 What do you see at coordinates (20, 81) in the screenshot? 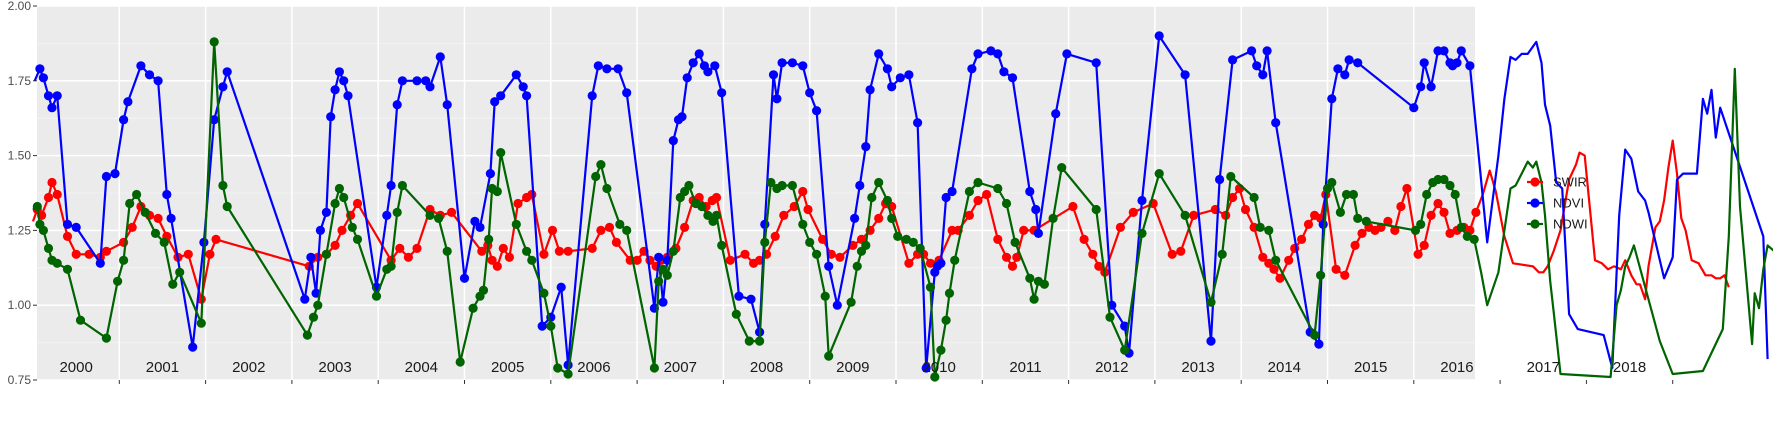
I see `y-tick-label: 1.75` at bounding box center [20, 81].